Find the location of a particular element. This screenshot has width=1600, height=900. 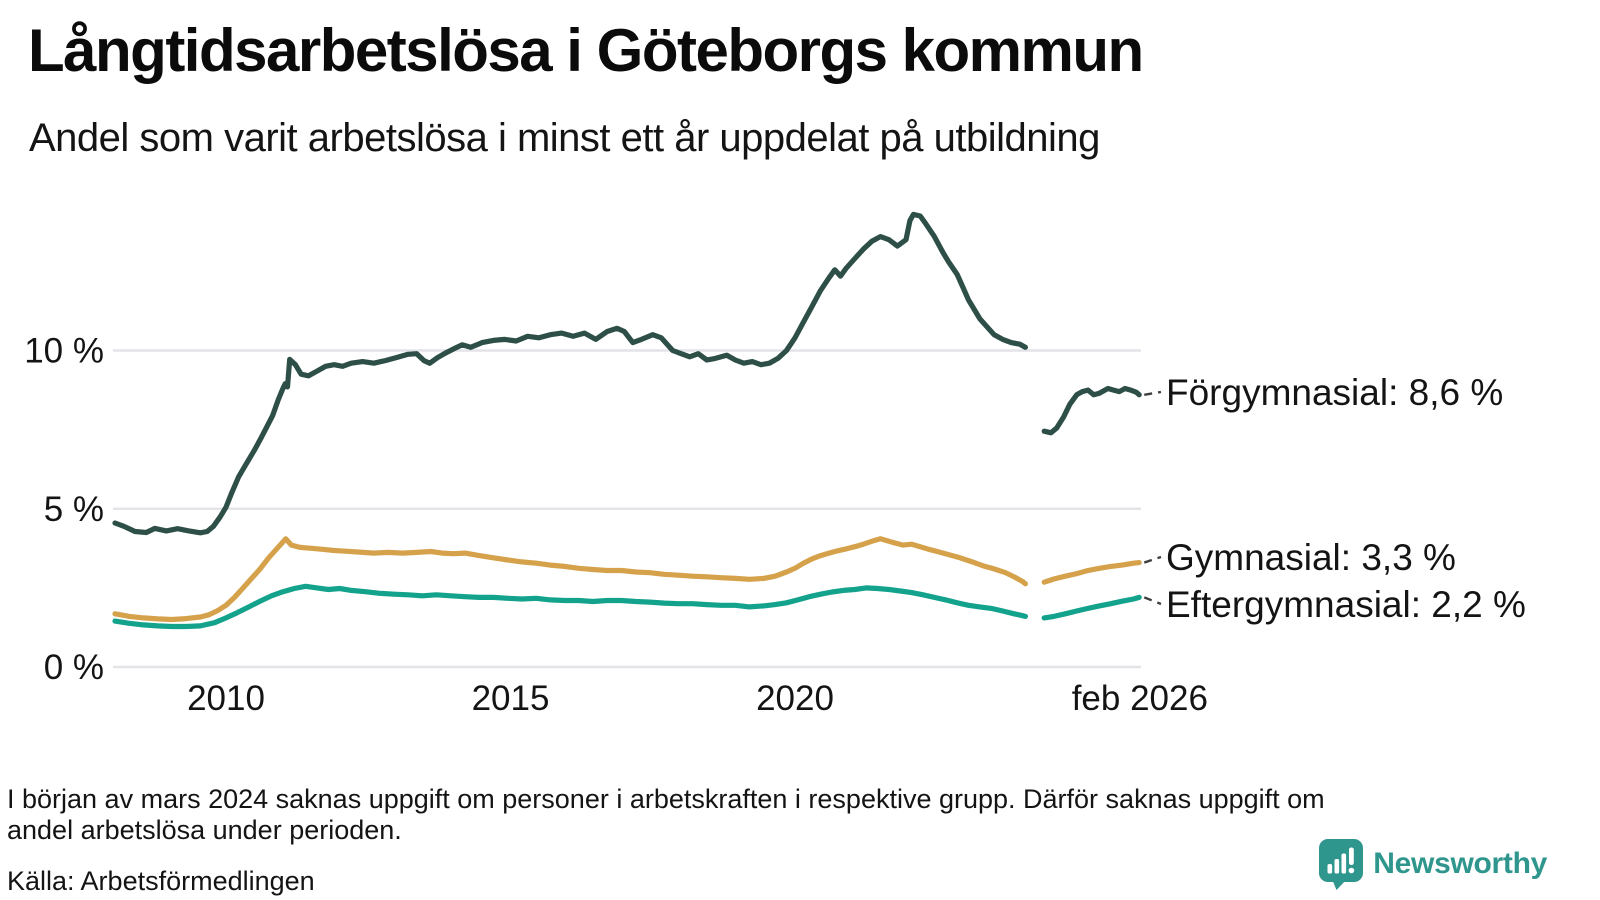

x-tick-label: feb 2026 is located at coordinates (1140, 698).